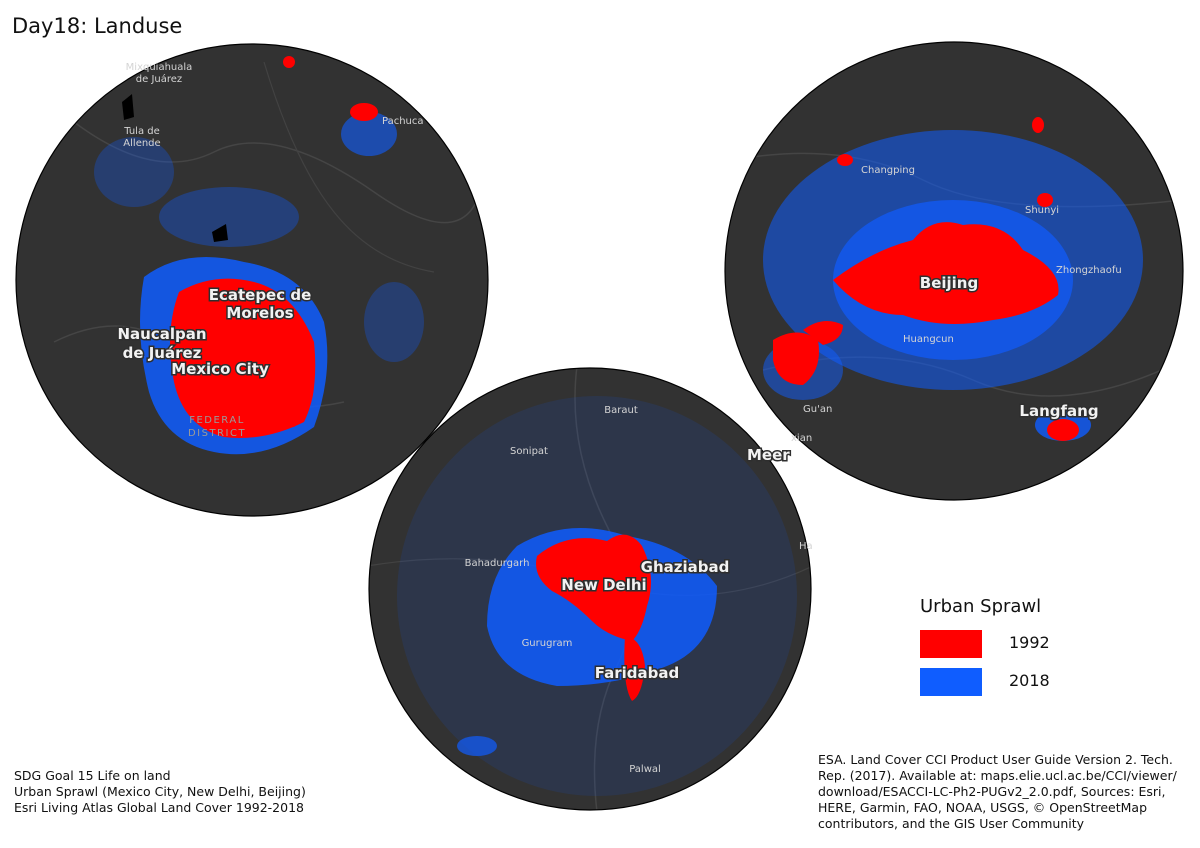 Image resolution: width=1200 pixels, height=848 pixels. What do you see at coordinates (403, 121) in the screenshot?
I see `label-pachuca: Pachuca` at bounding box center [403, 121].